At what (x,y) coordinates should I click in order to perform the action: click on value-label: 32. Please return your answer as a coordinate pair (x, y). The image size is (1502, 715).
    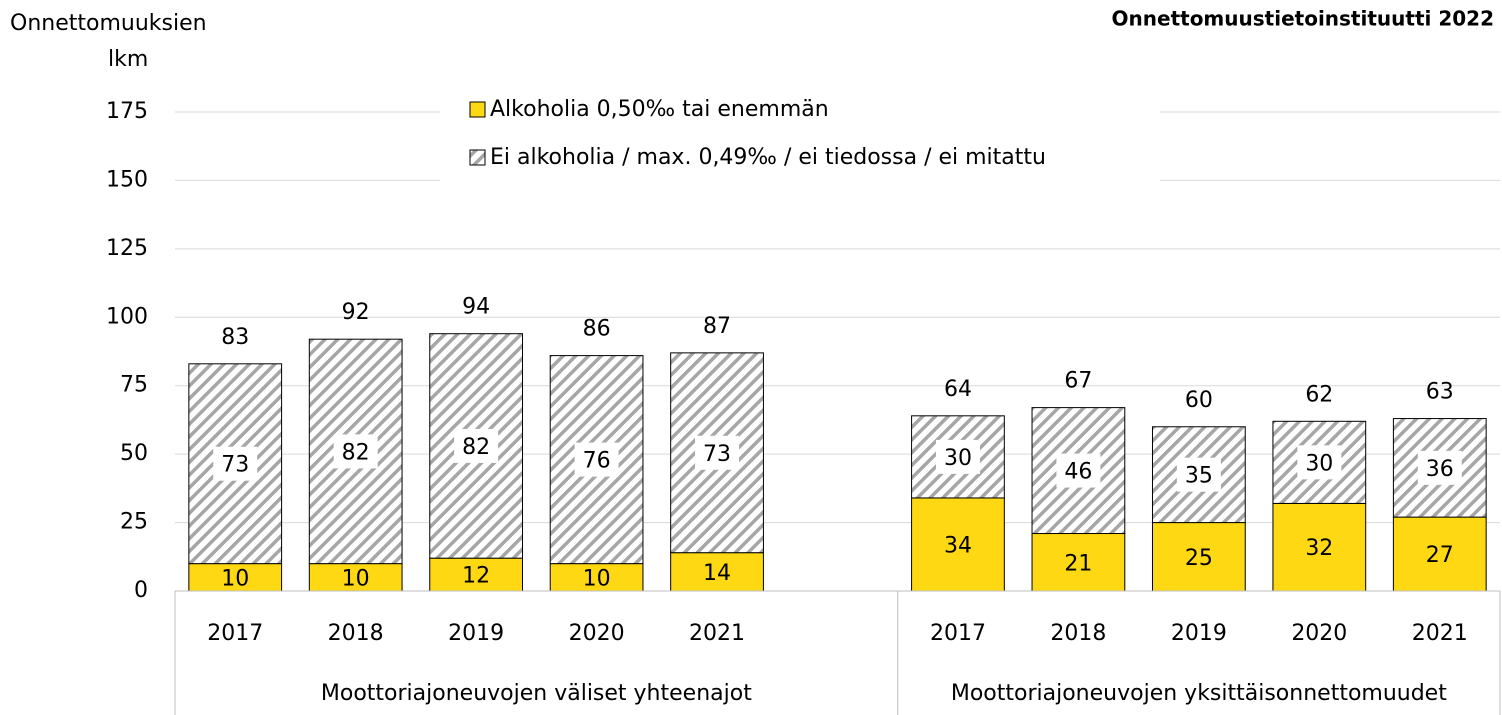
    Looking at the image, I should click on (1319, 548).